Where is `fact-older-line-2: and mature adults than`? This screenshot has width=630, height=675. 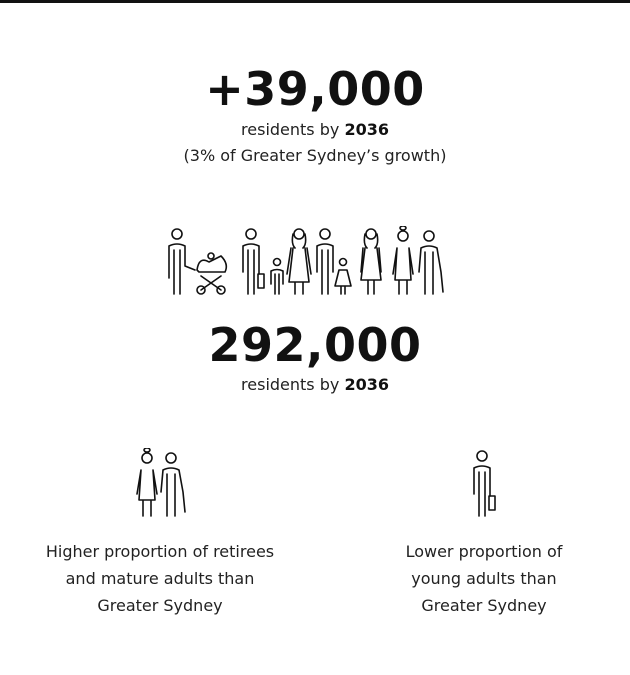 fact-older-line-2: and mature adults than is located at coordinates (160, 578).